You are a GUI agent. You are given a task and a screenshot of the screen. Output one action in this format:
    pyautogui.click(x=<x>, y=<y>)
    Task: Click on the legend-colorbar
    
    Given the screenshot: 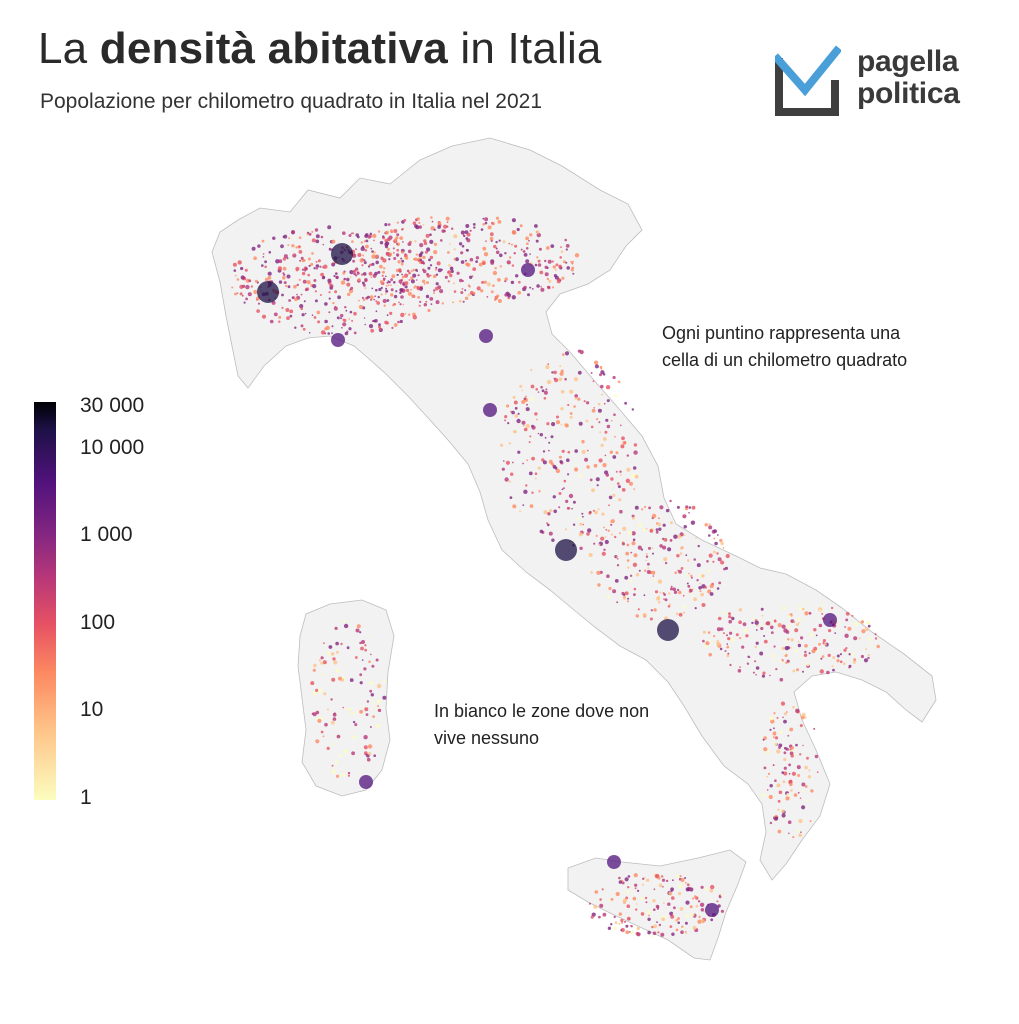 What is the action you would take?
    pyautogui.click(x=45, y=601)
    